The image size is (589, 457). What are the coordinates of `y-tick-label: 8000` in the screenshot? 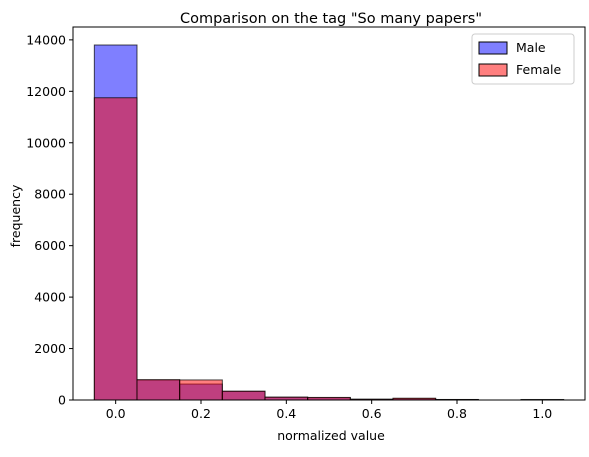 It's located at (50, 194).